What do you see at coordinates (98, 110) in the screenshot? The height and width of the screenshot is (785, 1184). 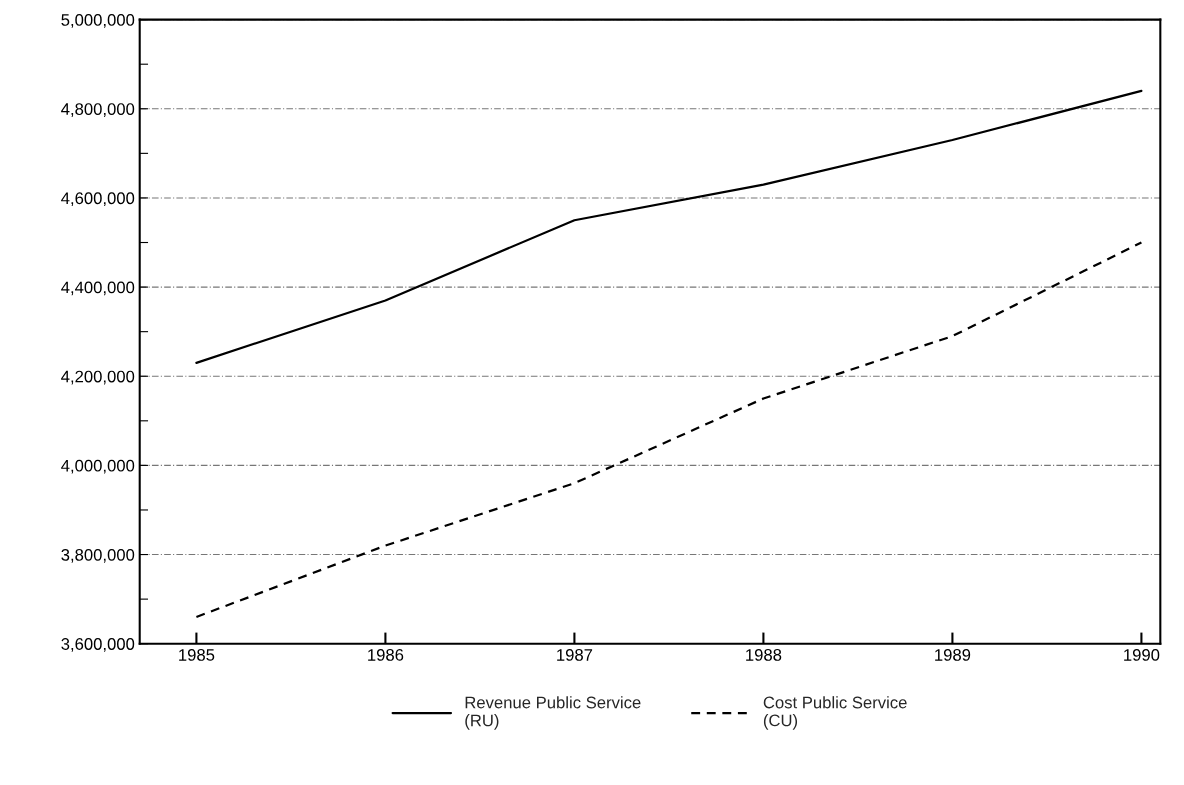 I see `y-tick-label: 4,800,000` at bounding box center [98, 110].